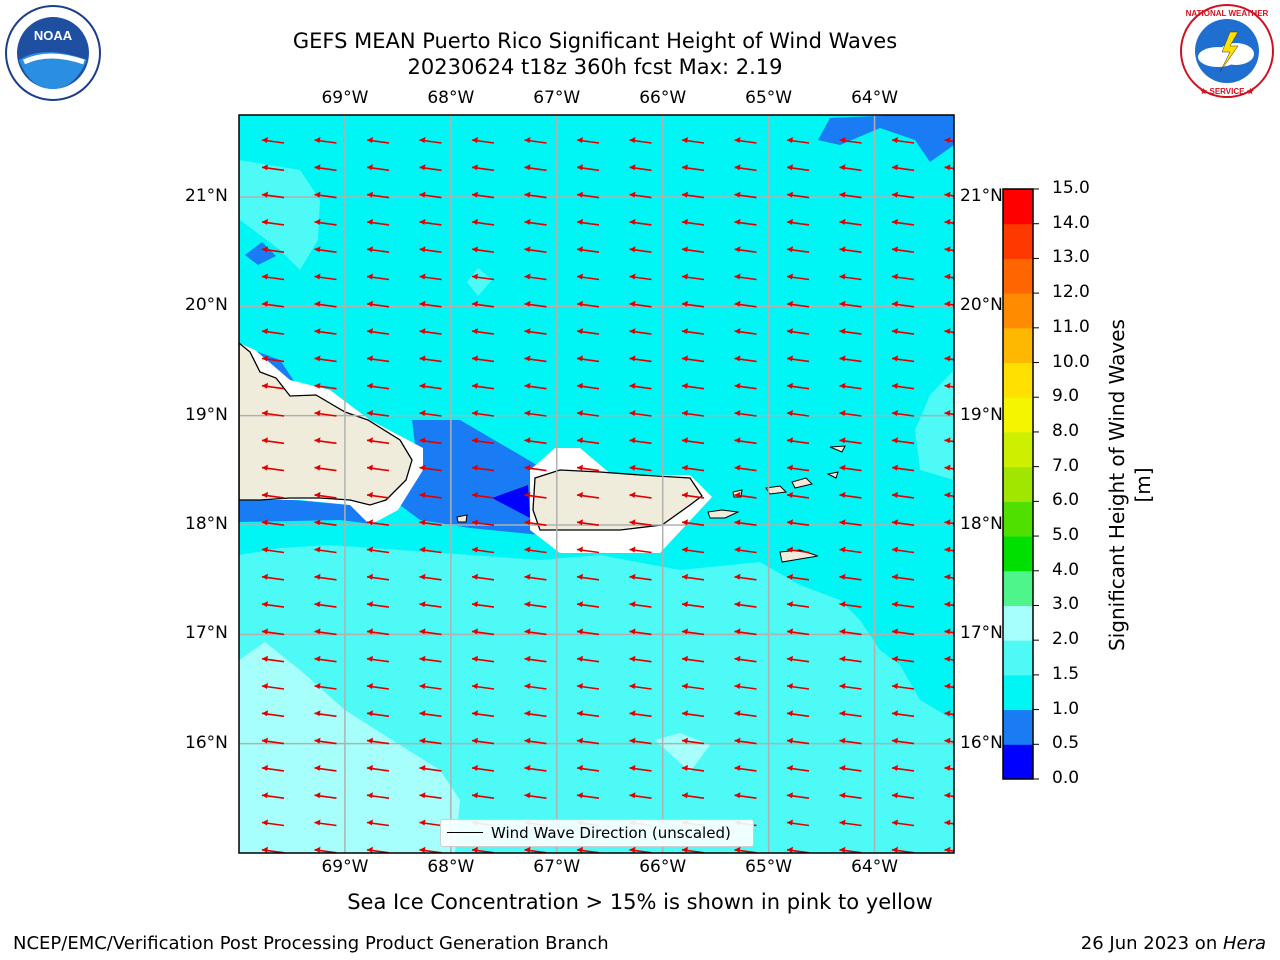 Image resolution: width=1280 pixels, height=960 pixels. What do you see at coordinates (451, 867) in the screenshot?
I see `lon-tick-label: 68°W` at bounding box center [451, 867].